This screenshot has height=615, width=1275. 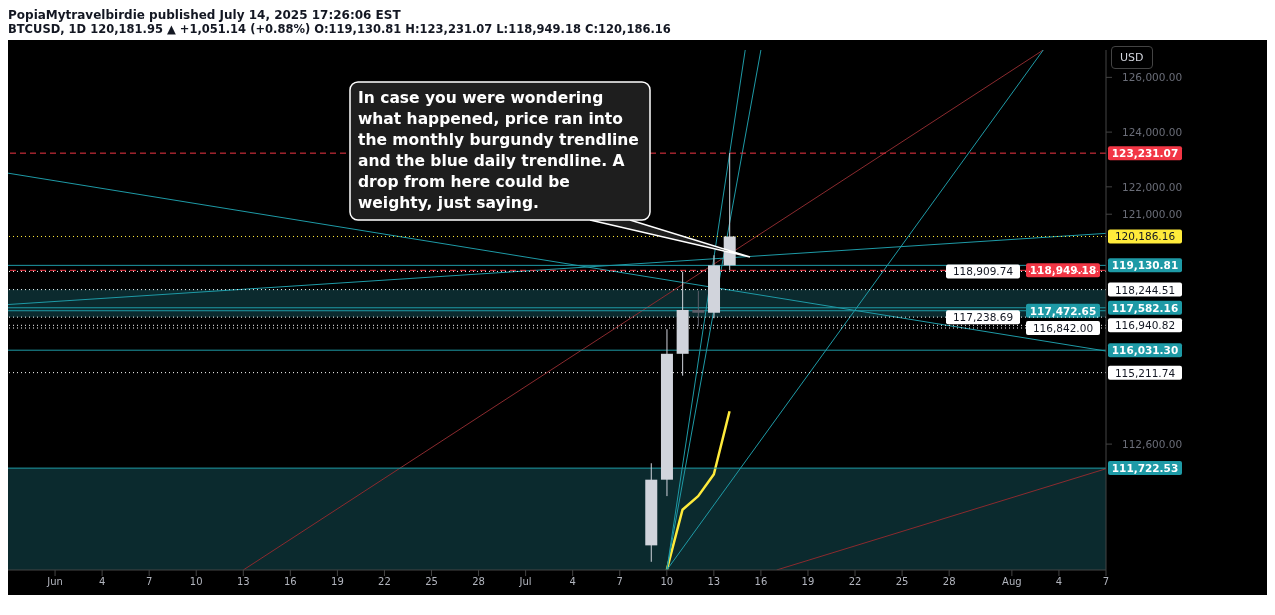 What do you see at coordinates (1145, 289) in the screenshot?
I see `ref-line-label: 118,244.51` at bounding box center [1145, 289].